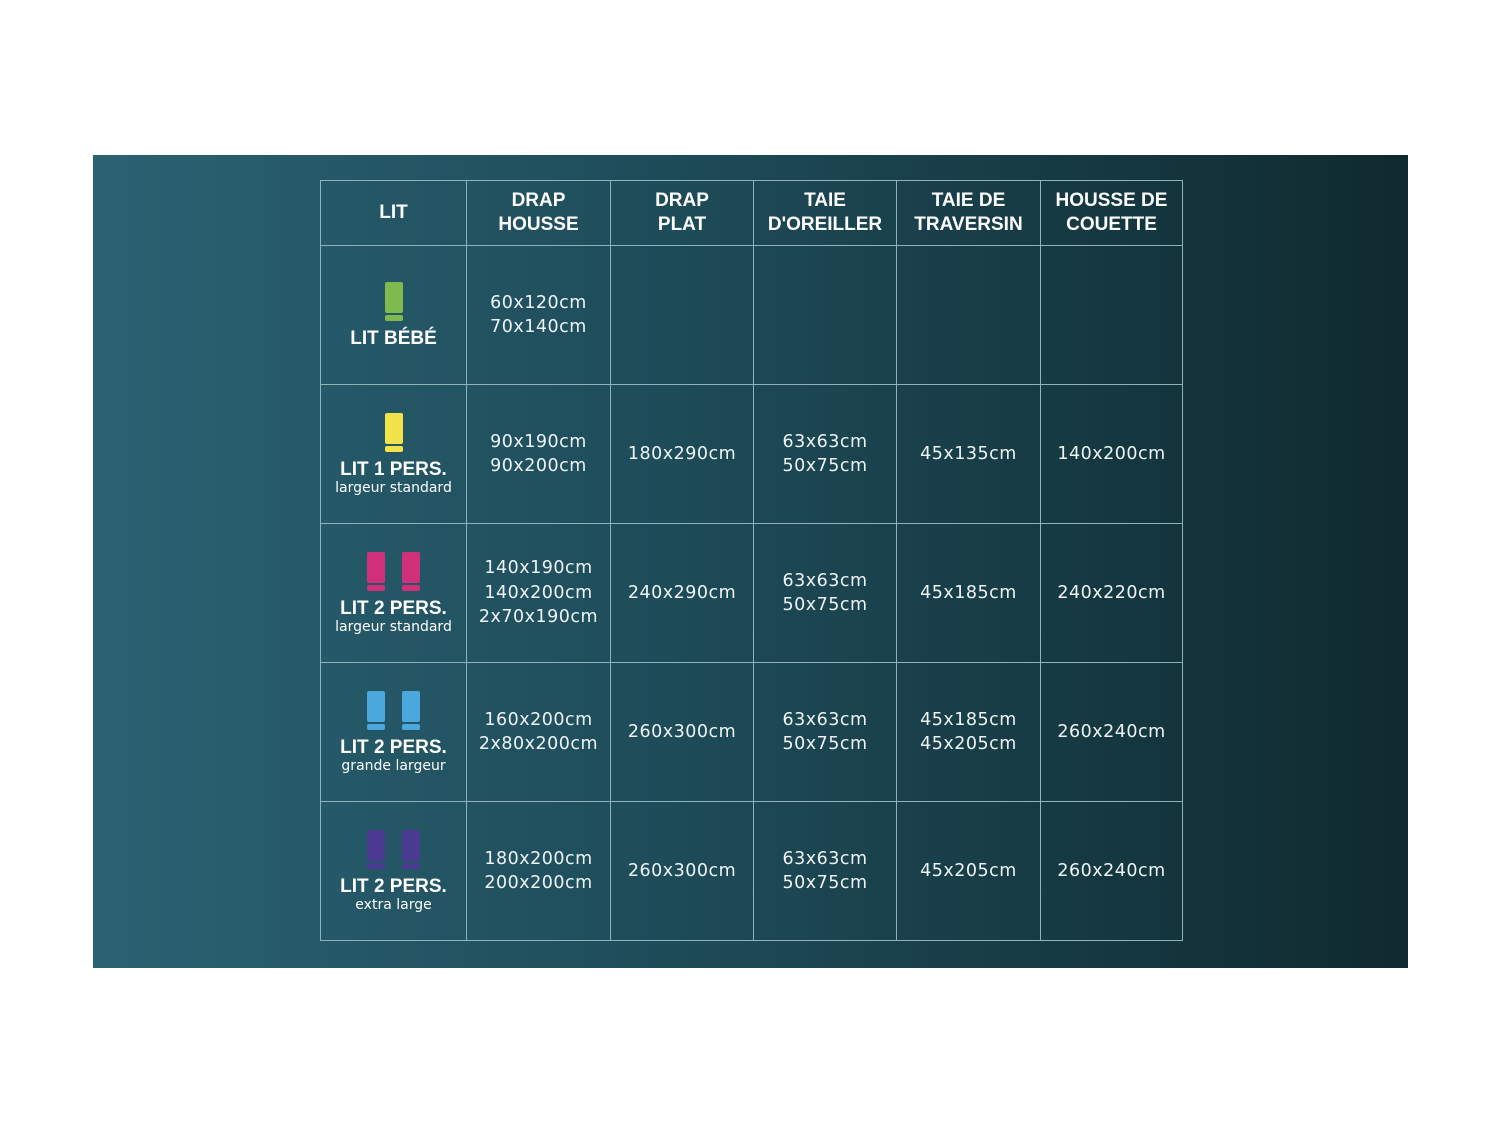  I want to click on bed-subtitle: extra large, so click(393, 904).